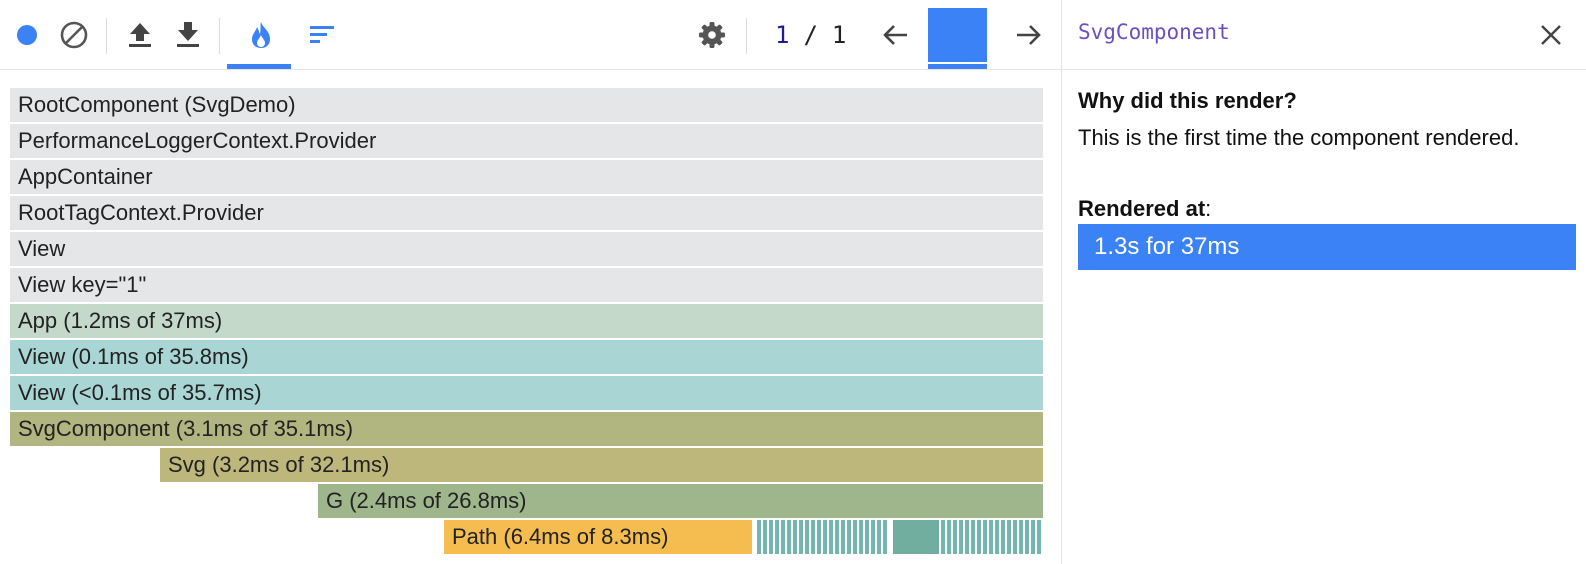  Describe the element at coordinates (680, 501) in the screenshot. I see `flamegraph-node: G (2.4ms of 26.8ms)` at that location.